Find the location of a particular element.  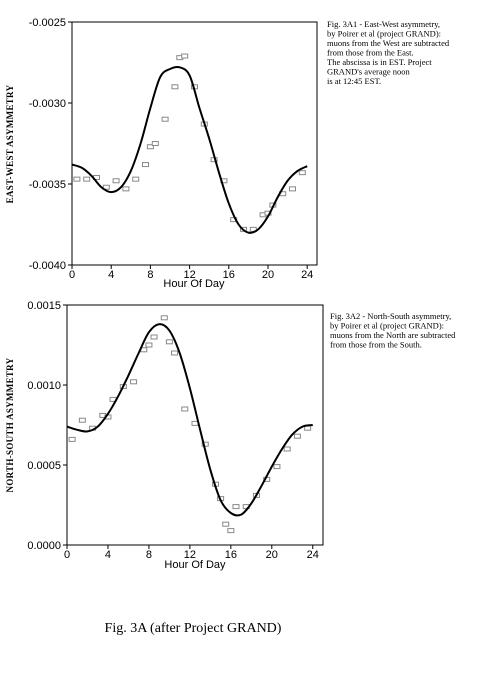

ew-y-tick-label: -0.0025 is located at coordinates (47, 23).